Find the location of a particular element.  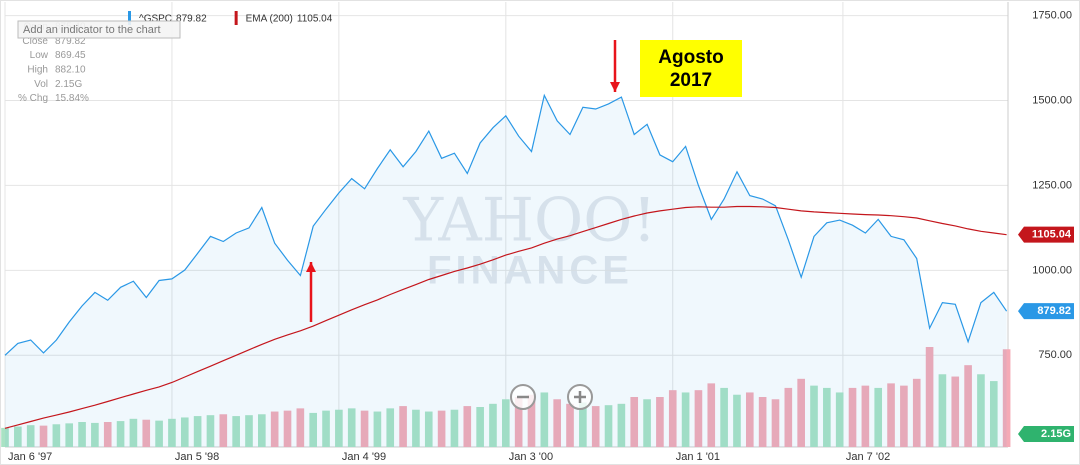

volume-tag is located at coordinates (1046, 434).